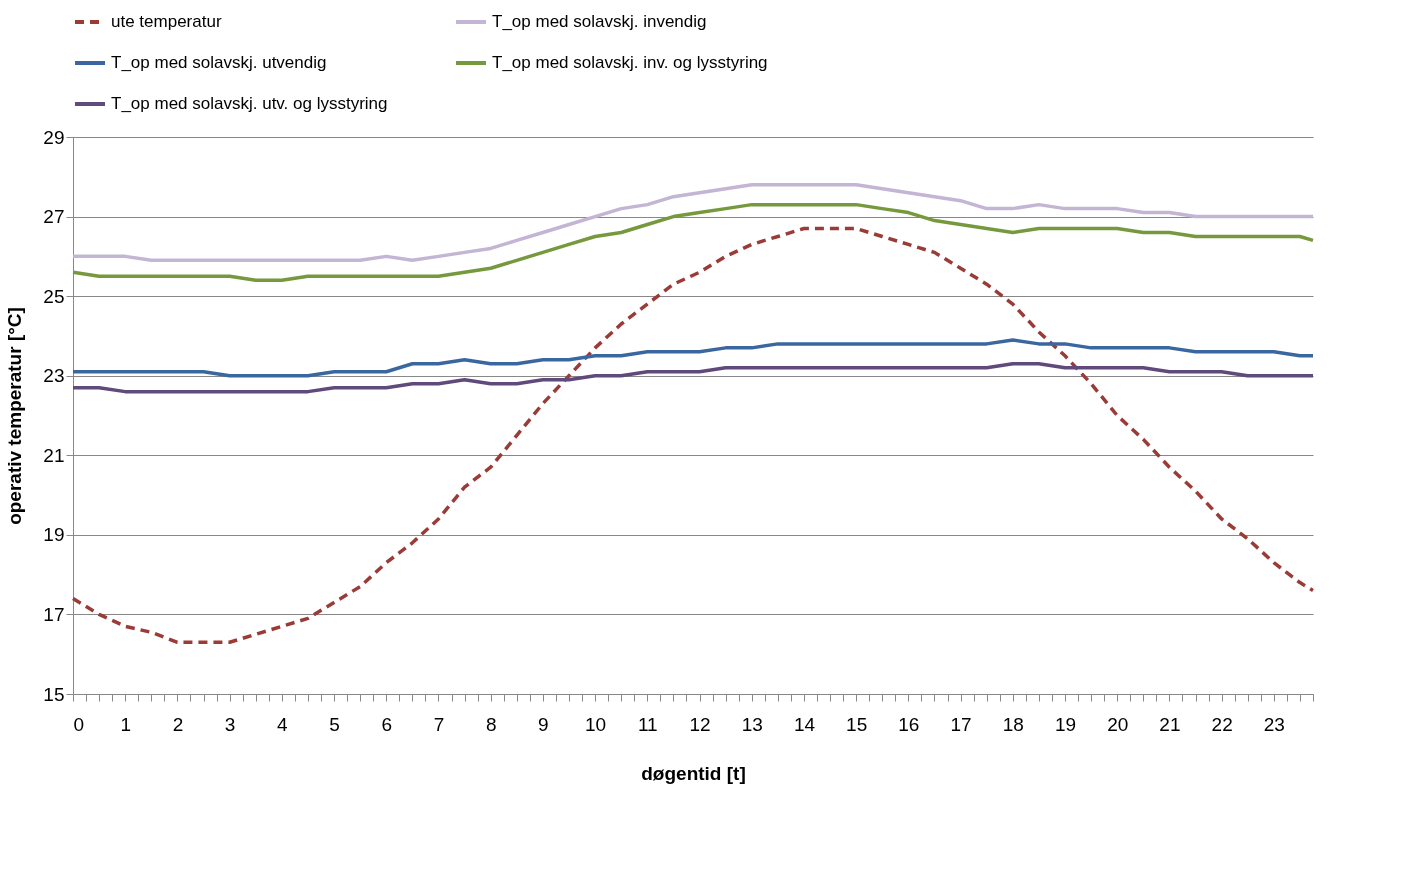 The height and width of the screenshot is (887, 1414). I want to click on x-tick-label: 20, so click(1118, 724).